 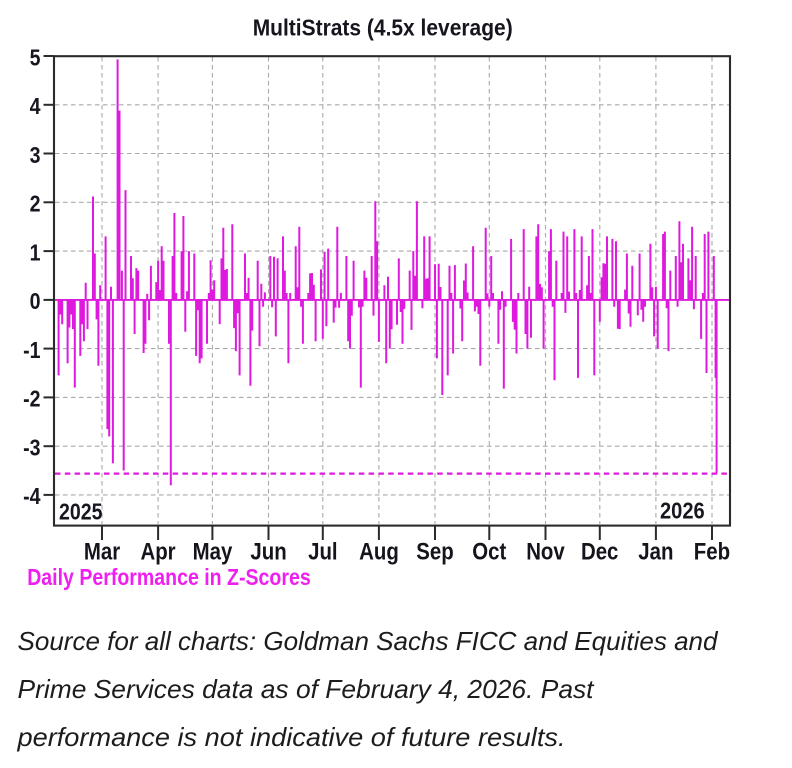 What do you see at coordinates (268, 552) in the screenshot?
I see `svg-text: Jun` at bounding box center [268, 552].